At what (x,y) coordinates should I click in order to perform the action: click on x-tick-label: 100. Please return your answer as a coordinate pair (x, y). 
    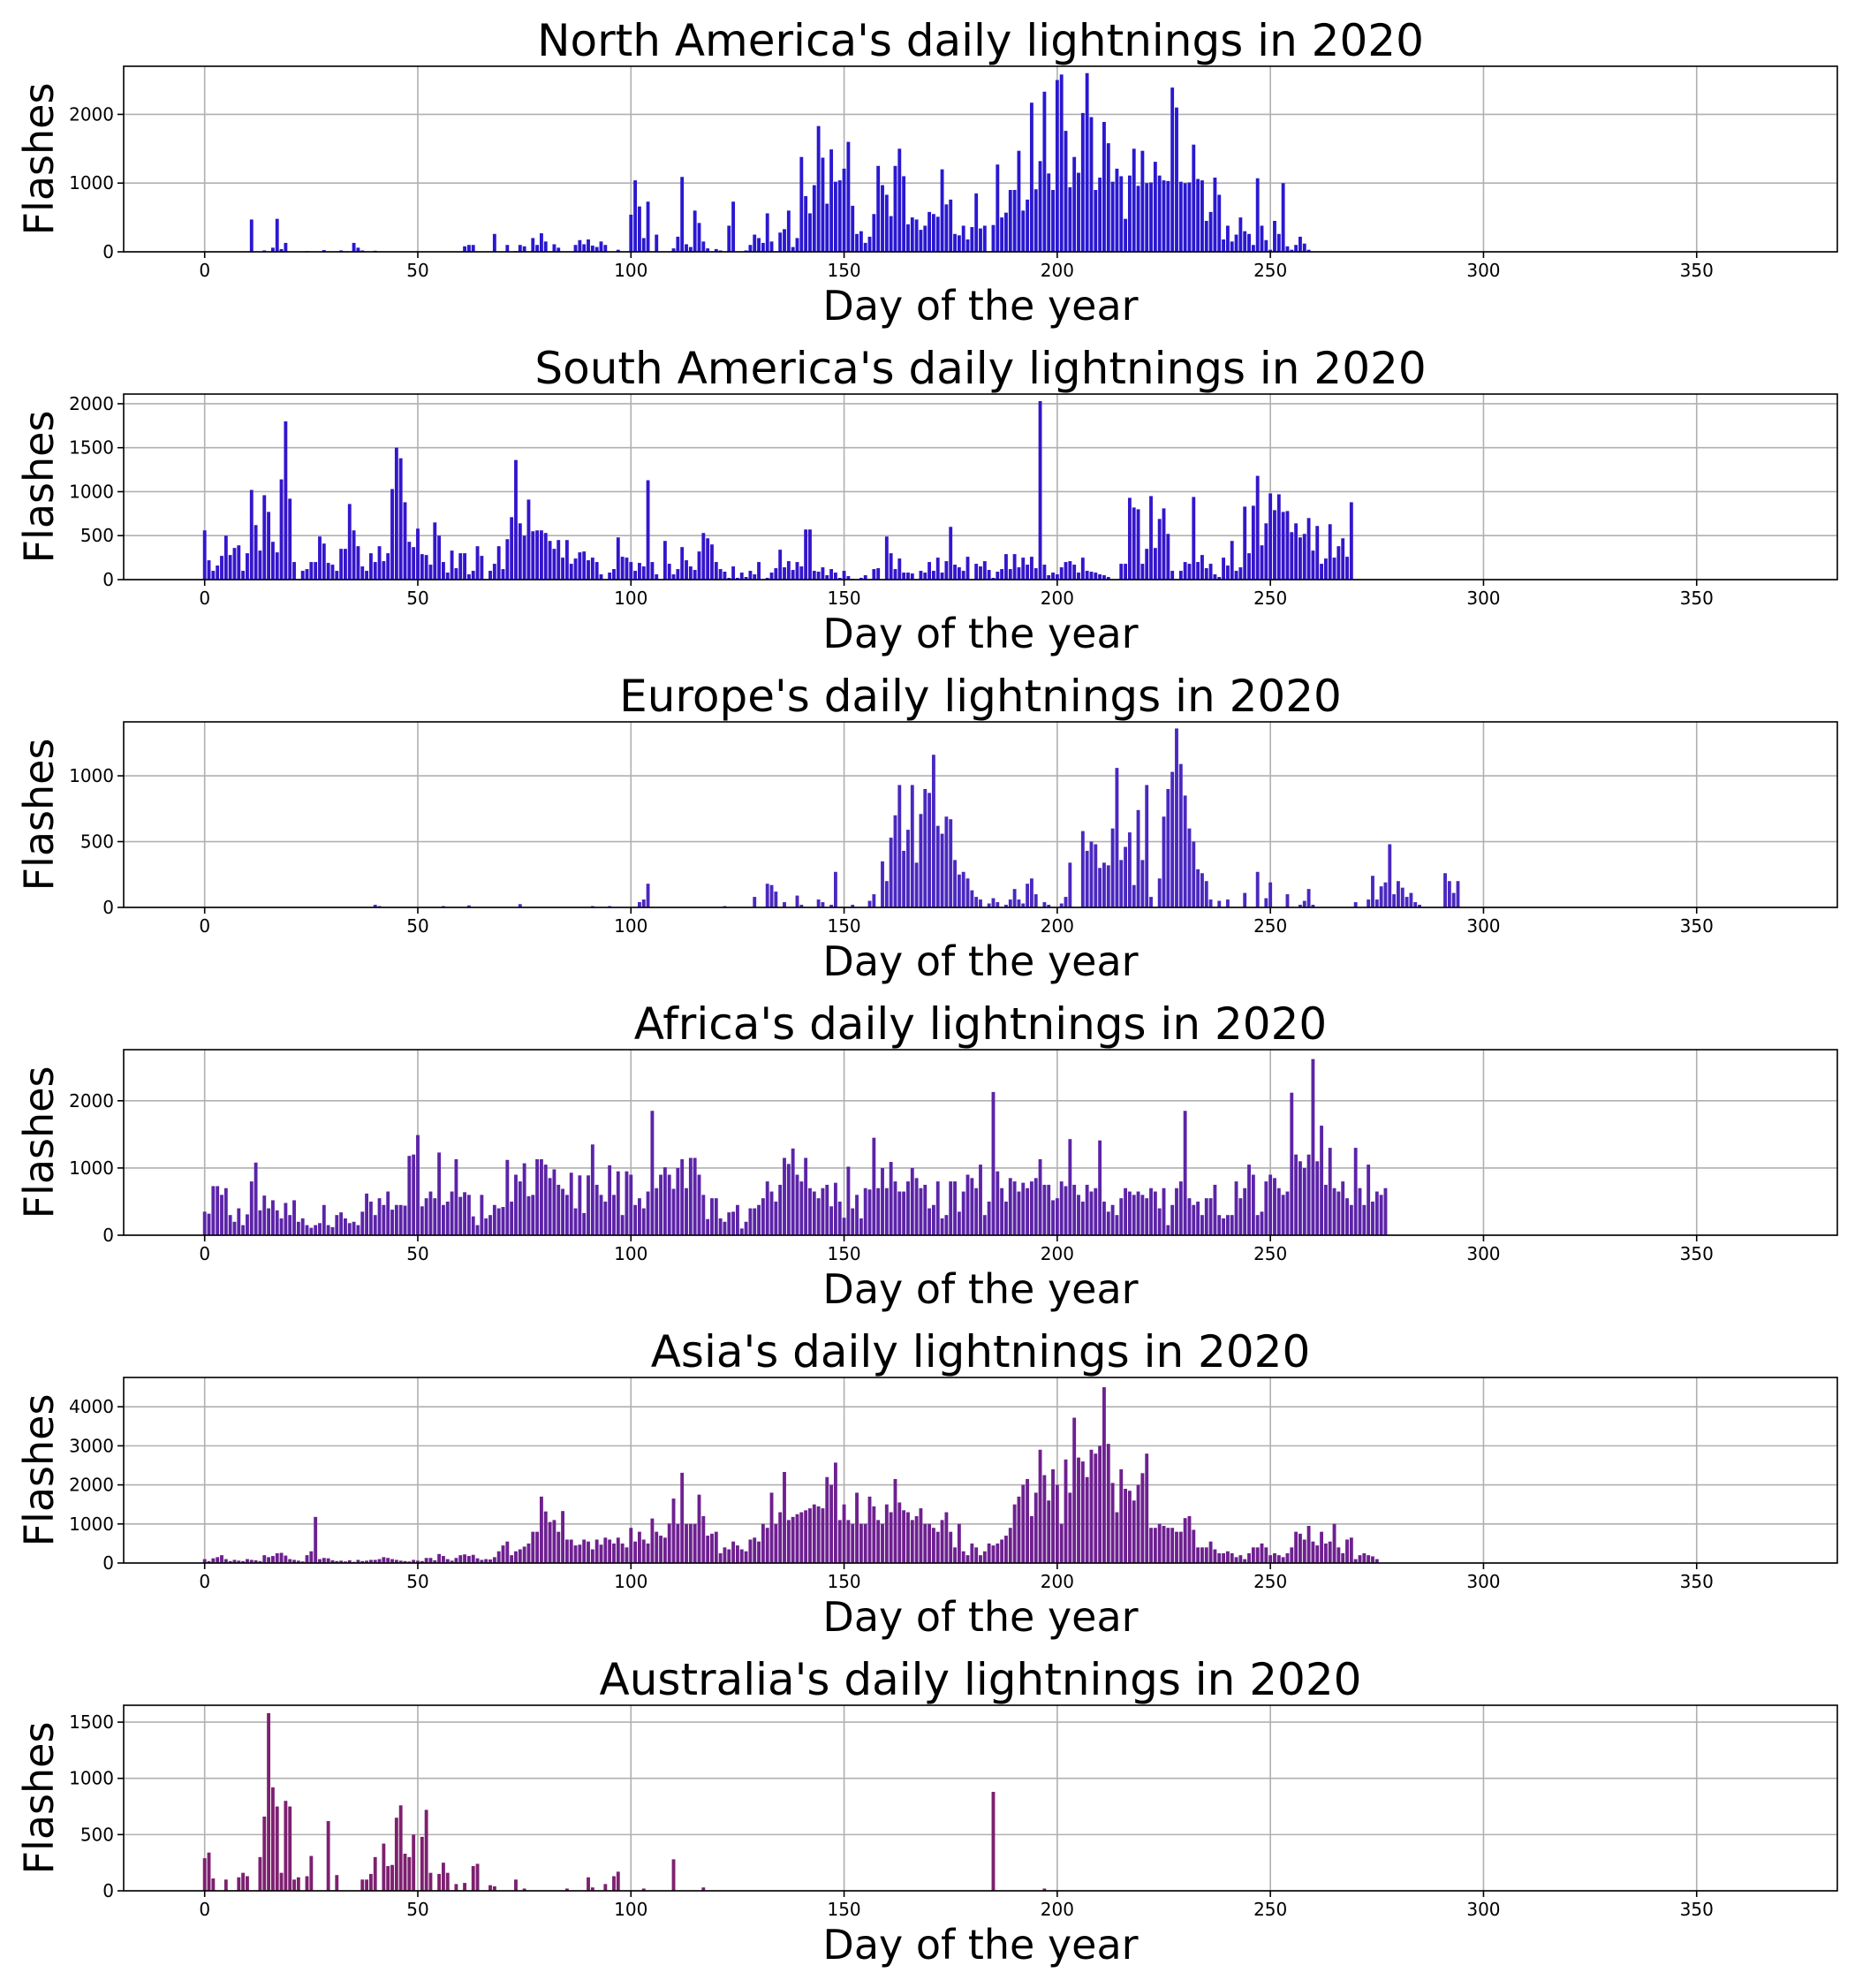
    Looking at the image, I should click on (630, 598).